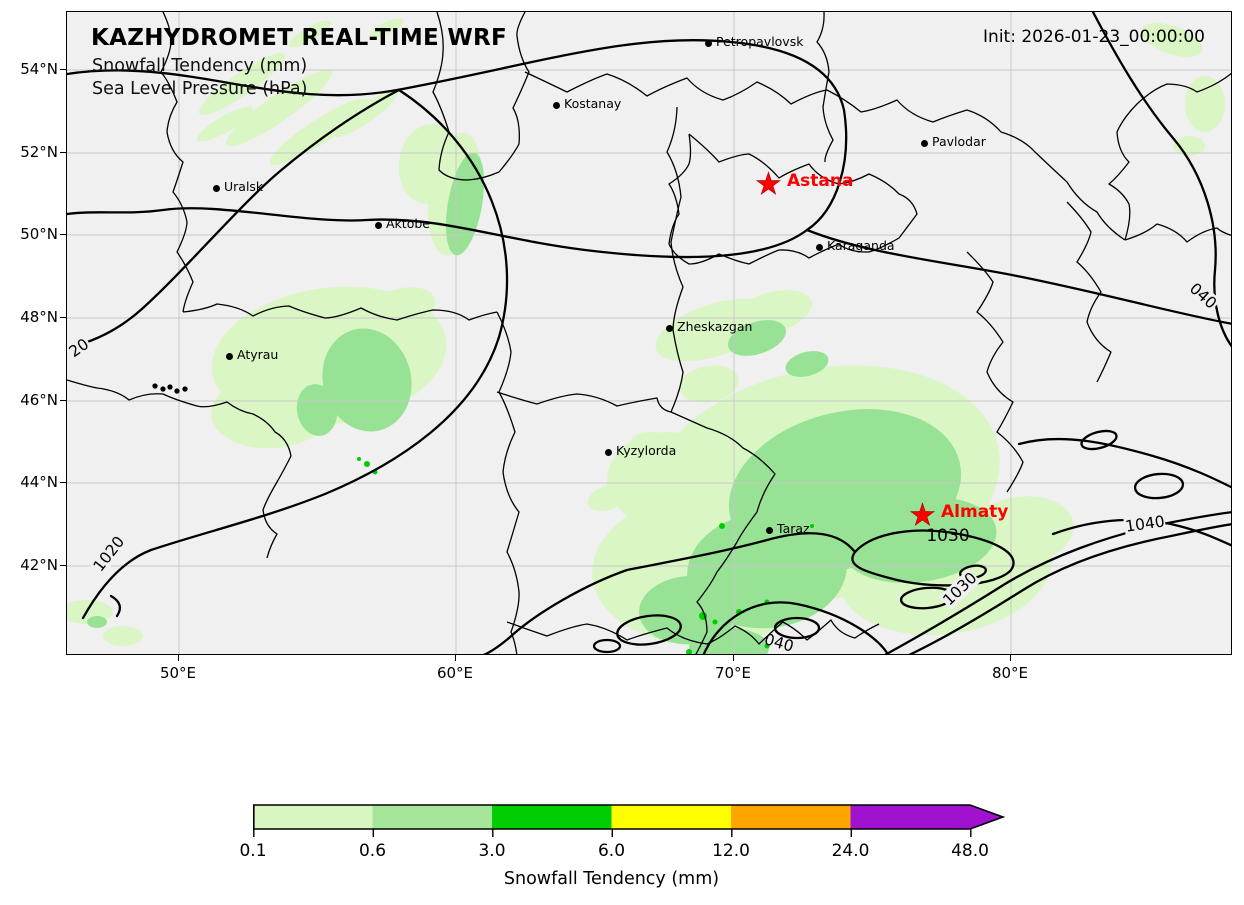 This screenshot has height=905, width=1244. What do you see at coordinates (820, 181) in the screenshot?
I see `city-label-astana: Astana` at bounding box center [820, 181].